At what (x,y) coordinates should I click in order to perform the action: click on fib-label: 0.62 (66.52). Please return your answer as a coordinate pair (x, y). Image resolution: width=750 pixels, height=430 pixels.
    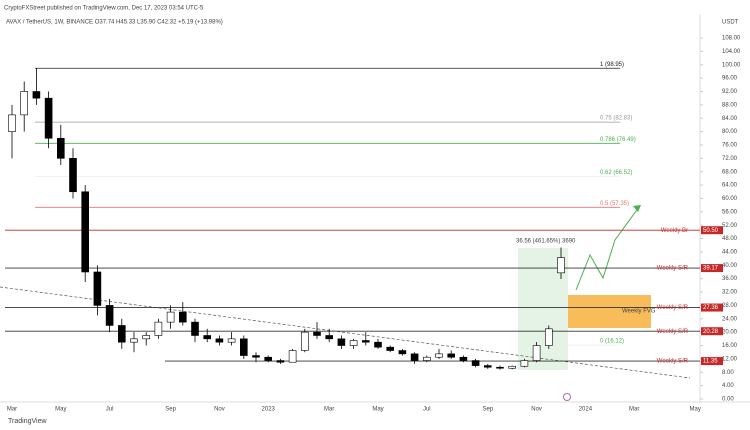
    Looking at the image, I should click on (616, 173).